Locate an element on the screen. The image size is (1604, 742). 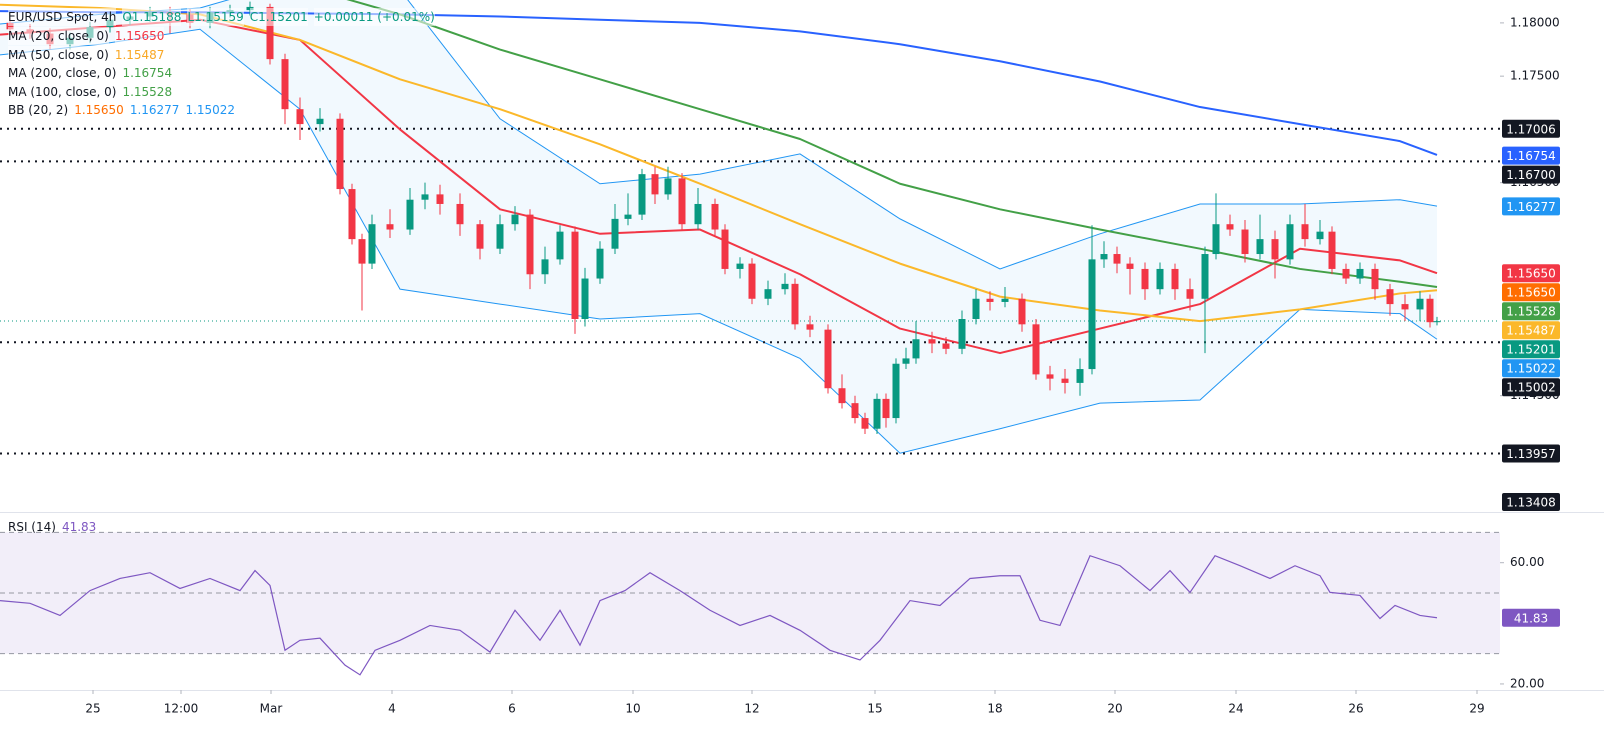
legend-title: EUR/USD Spot, 4h is located at coordinates (62, 17).